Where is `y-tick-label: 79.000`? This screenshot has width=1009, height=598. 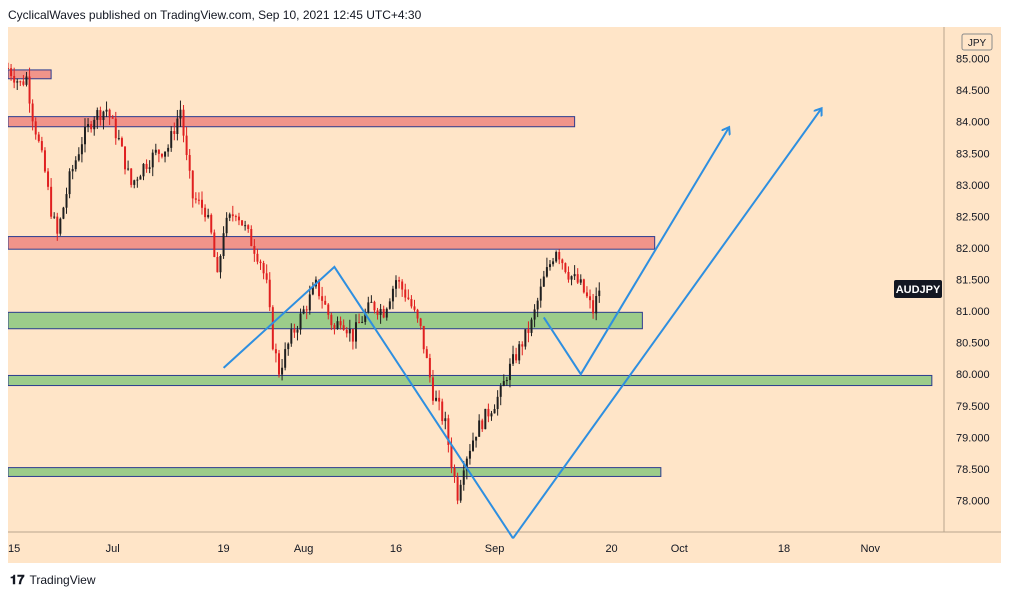 y-tick-label: 79.000 is located at coordinates (973, 438).